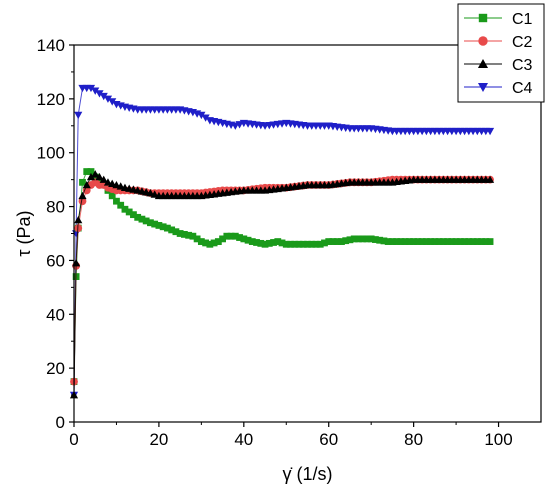 The image size is (550, 498). What do you see at coordinates (522, 88) in the screenshot?
I see `legend-label-c4: C4` at bounding box center [522, 88].